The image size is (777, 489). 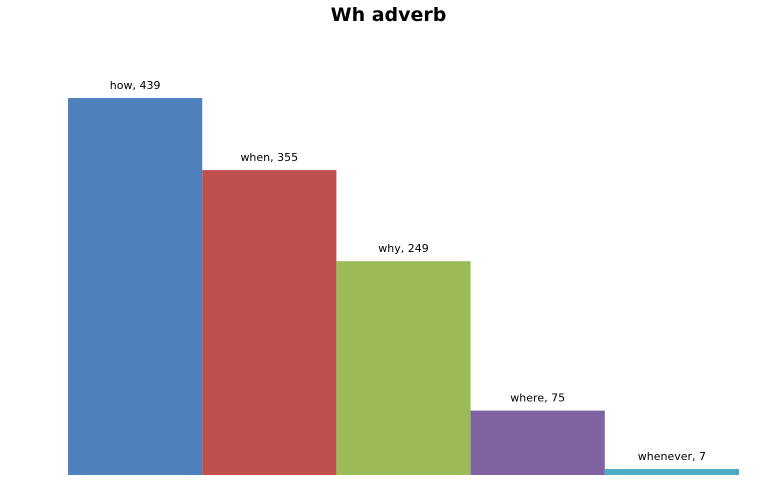 What do you see at coordinates (269, 157) in the screenshot?
I see `data-label-when: when, 355` at bounding box center [269, 157].